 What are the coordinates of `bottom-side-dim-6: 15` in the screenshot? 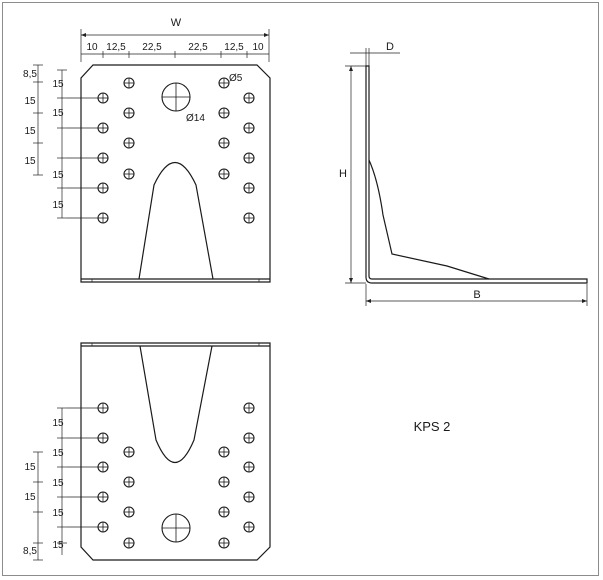 It's located at (30, 467).